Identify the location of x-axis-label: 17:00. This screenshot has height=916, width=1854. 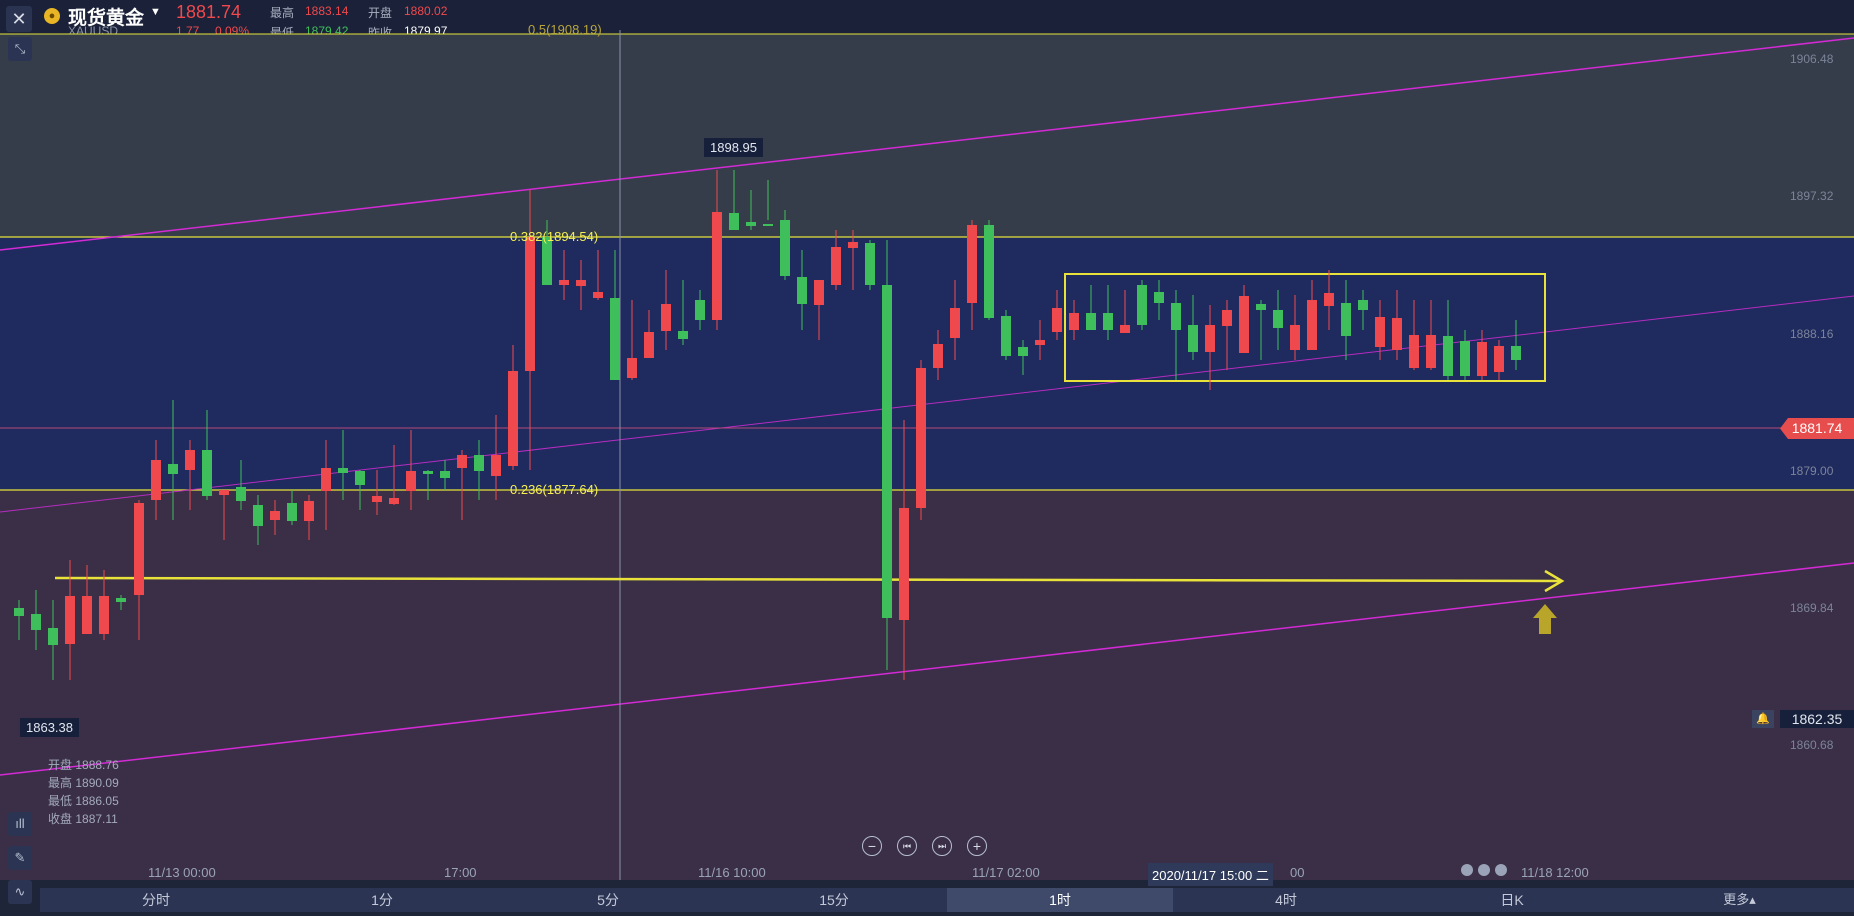
(460, 872).